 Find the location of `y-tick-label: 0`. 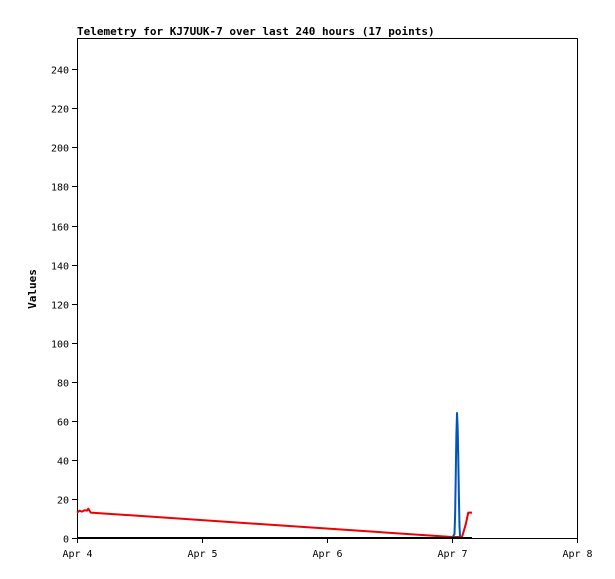

y-tick-label: 0 is located at coordinates (66, 540).